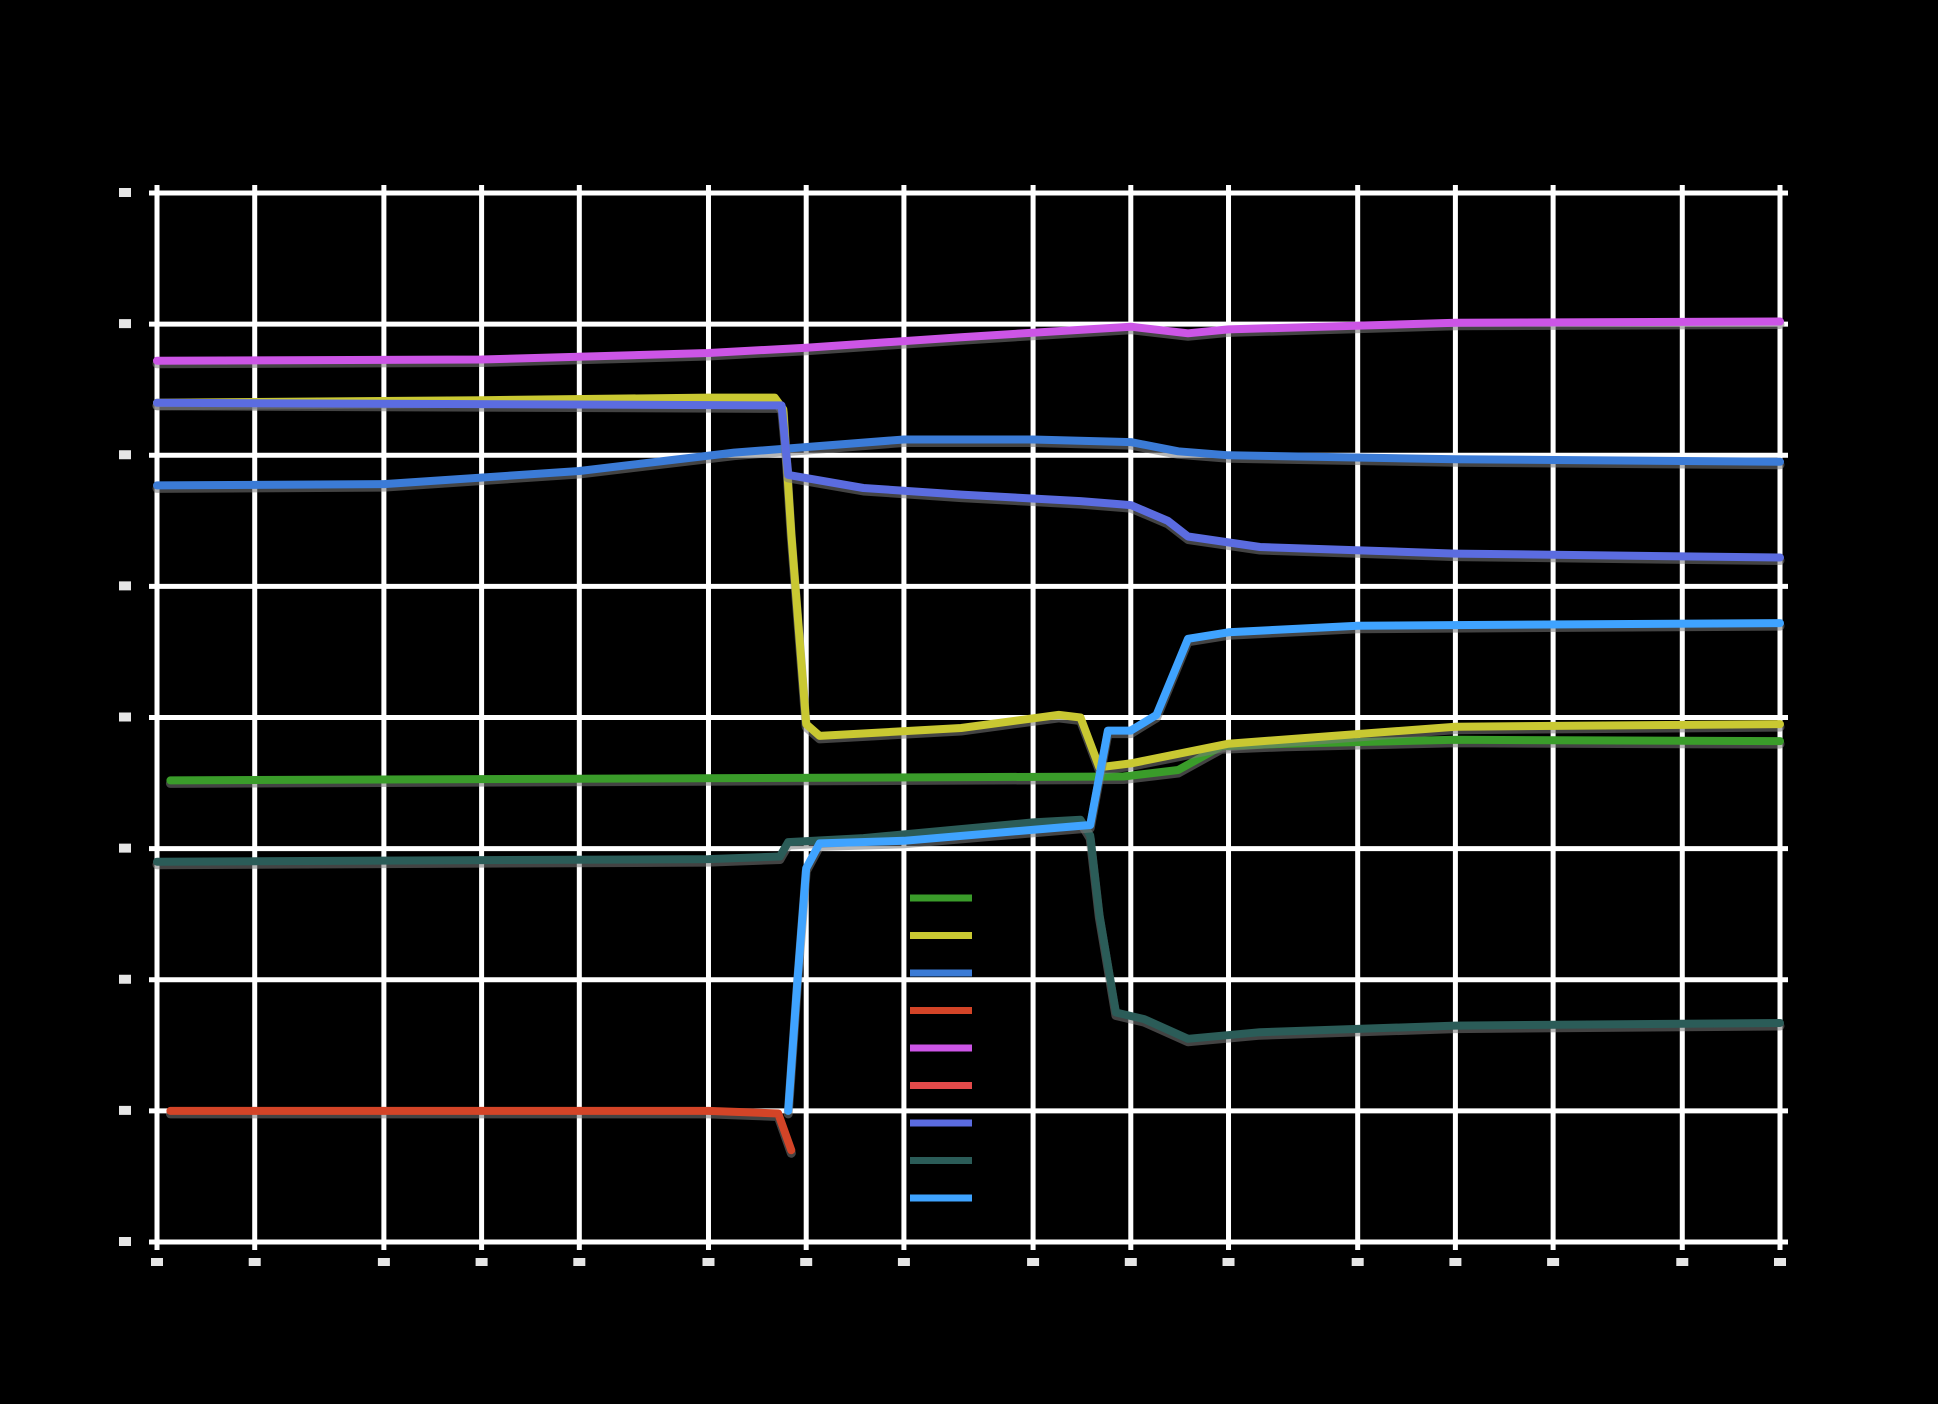  What do you see at coordinates (941, 1048) in the screenshot?
I see `legend` at bounding box center [941, 1048].